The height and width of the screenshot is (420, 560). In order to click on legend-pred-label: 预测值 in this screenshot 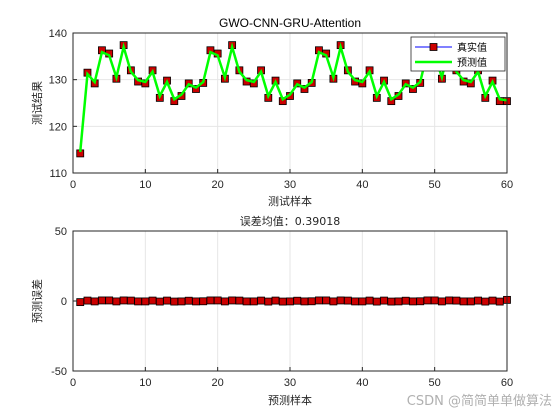, I will do `click(472, 62)`.